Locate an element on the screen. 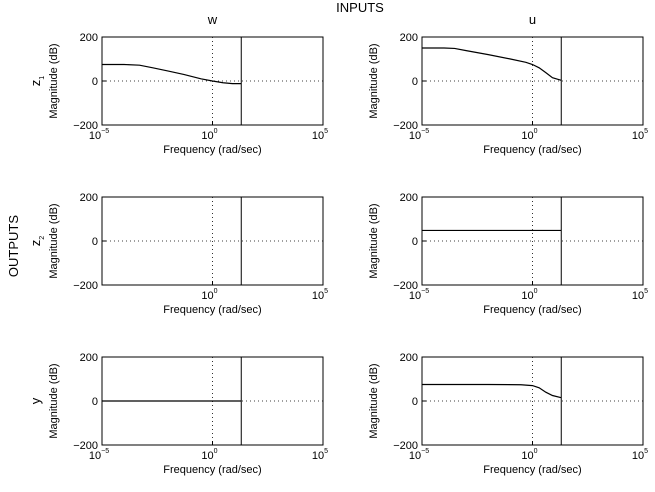 The height and width of the screenshot is (492, 655). input-label-u: u is located at coordinates (532, 19).